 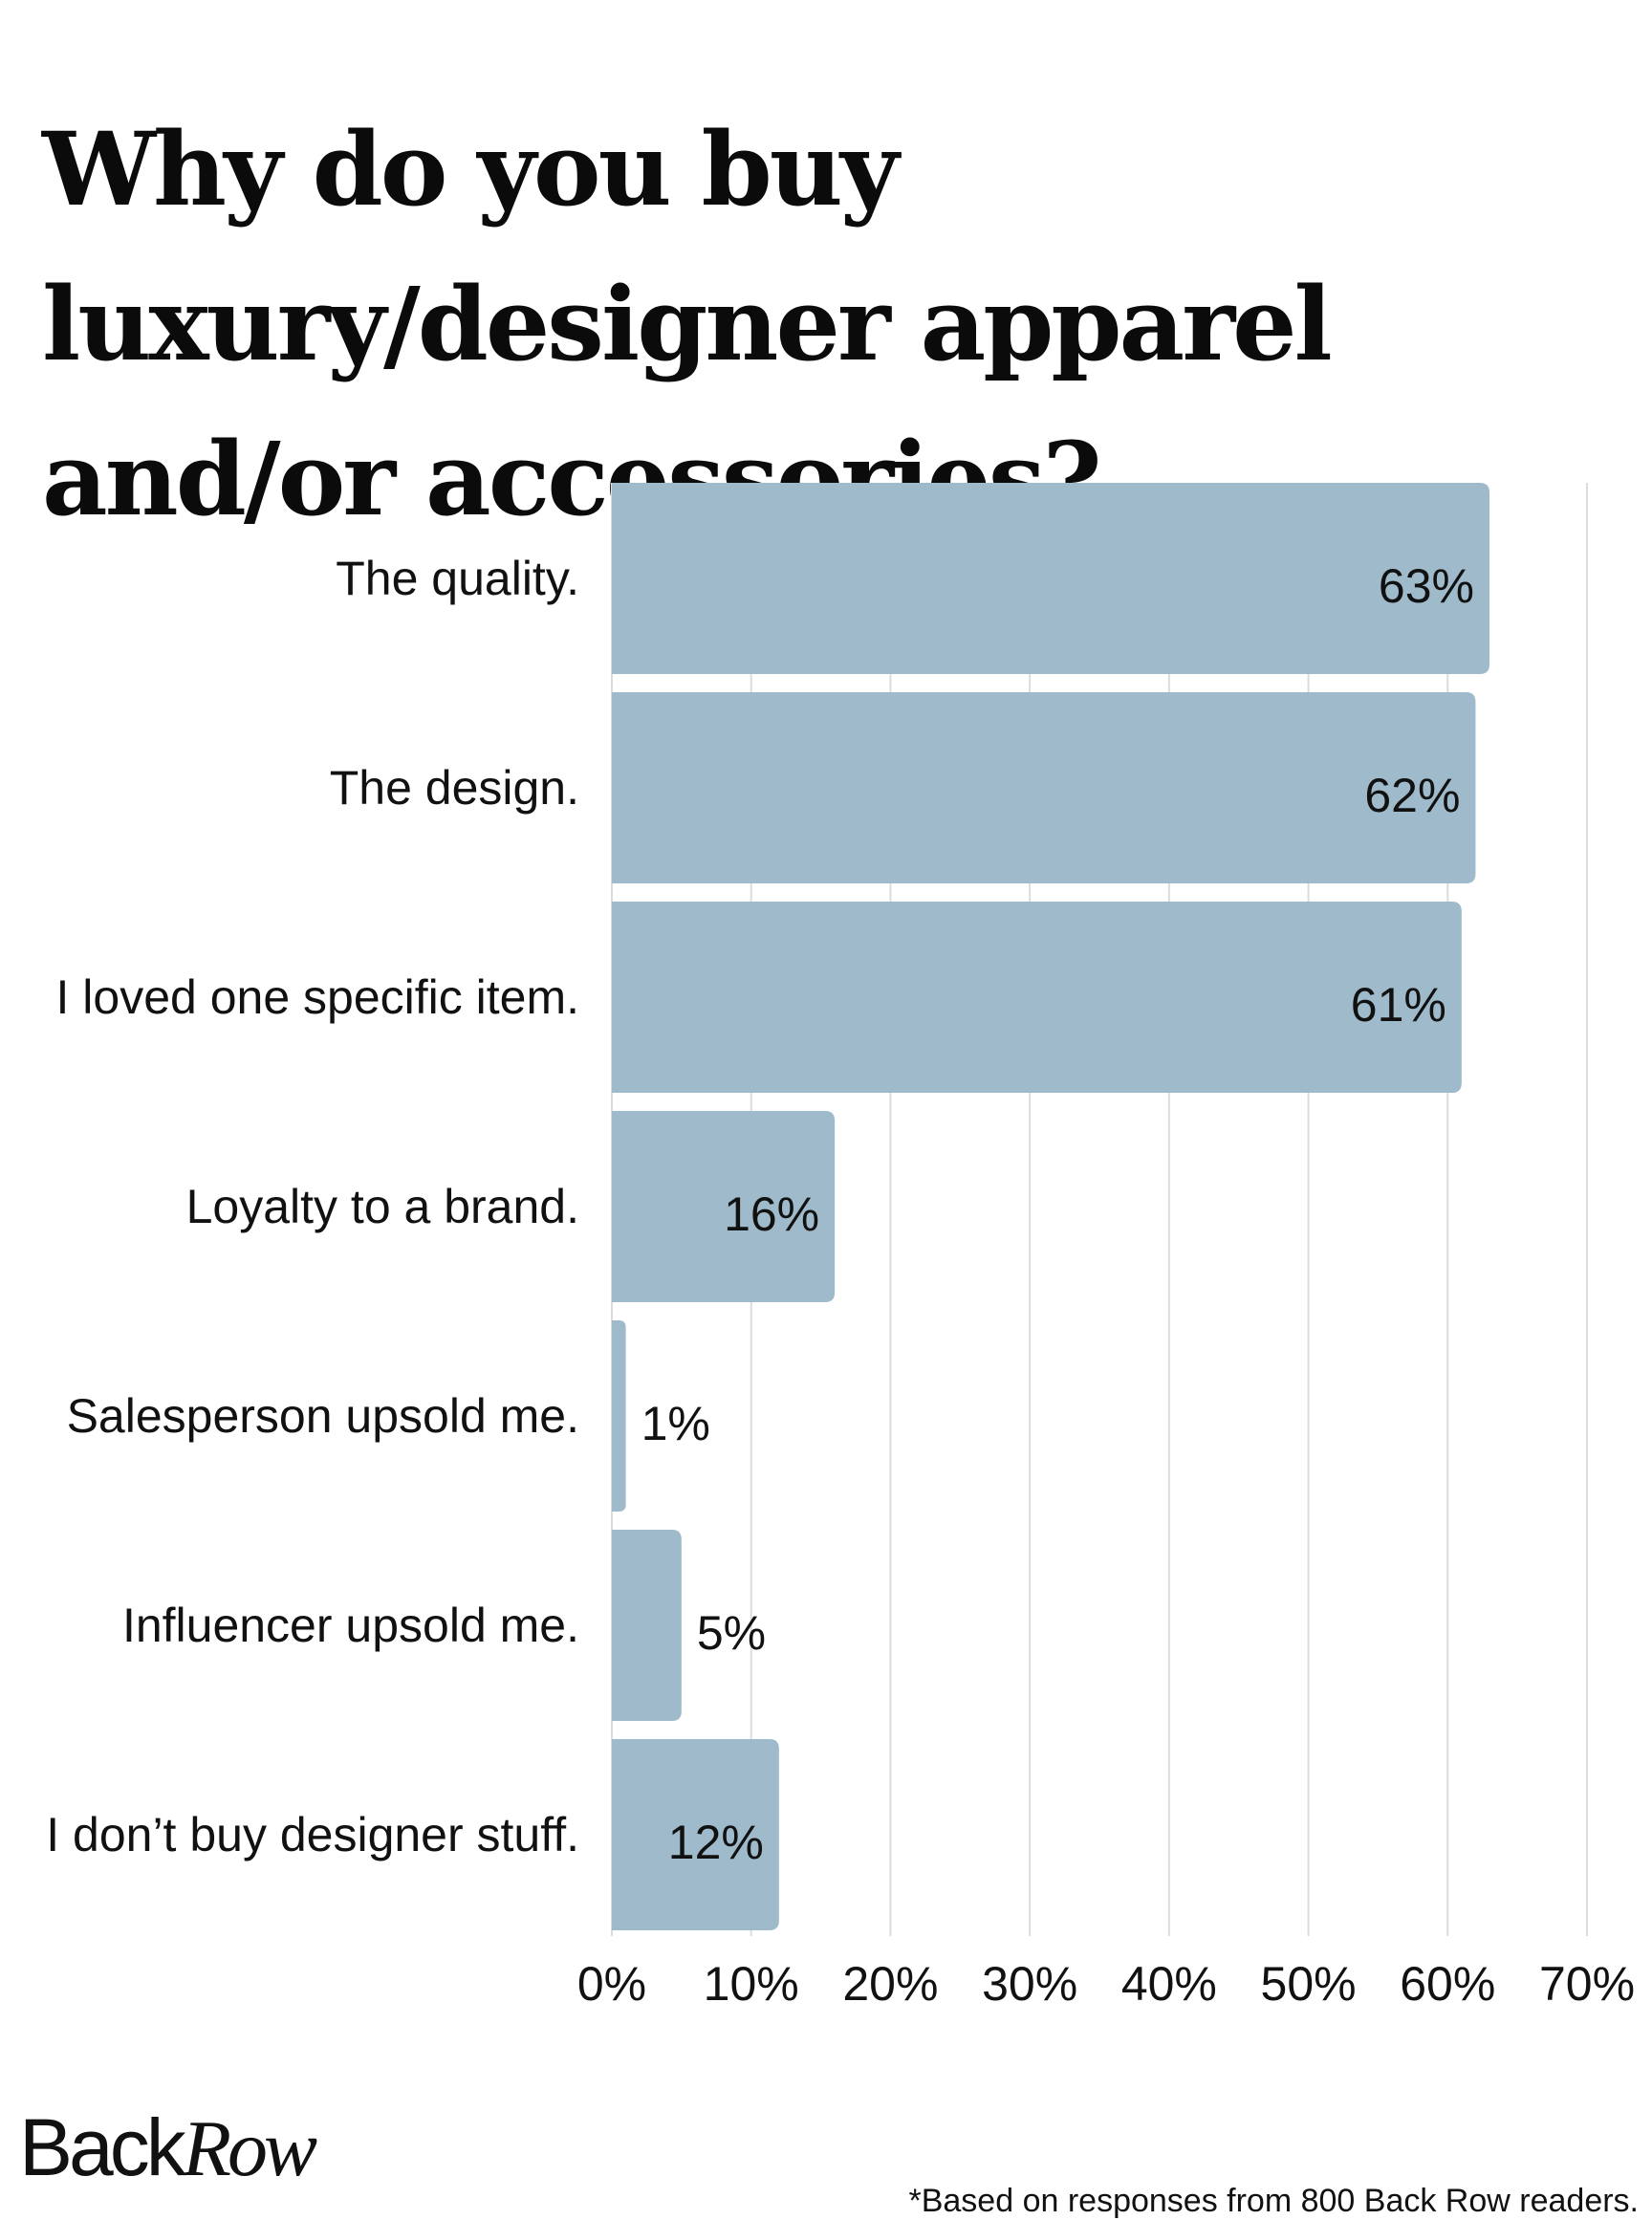 I want to click on value-label-0: 63%, so click(x=1426, y=586).